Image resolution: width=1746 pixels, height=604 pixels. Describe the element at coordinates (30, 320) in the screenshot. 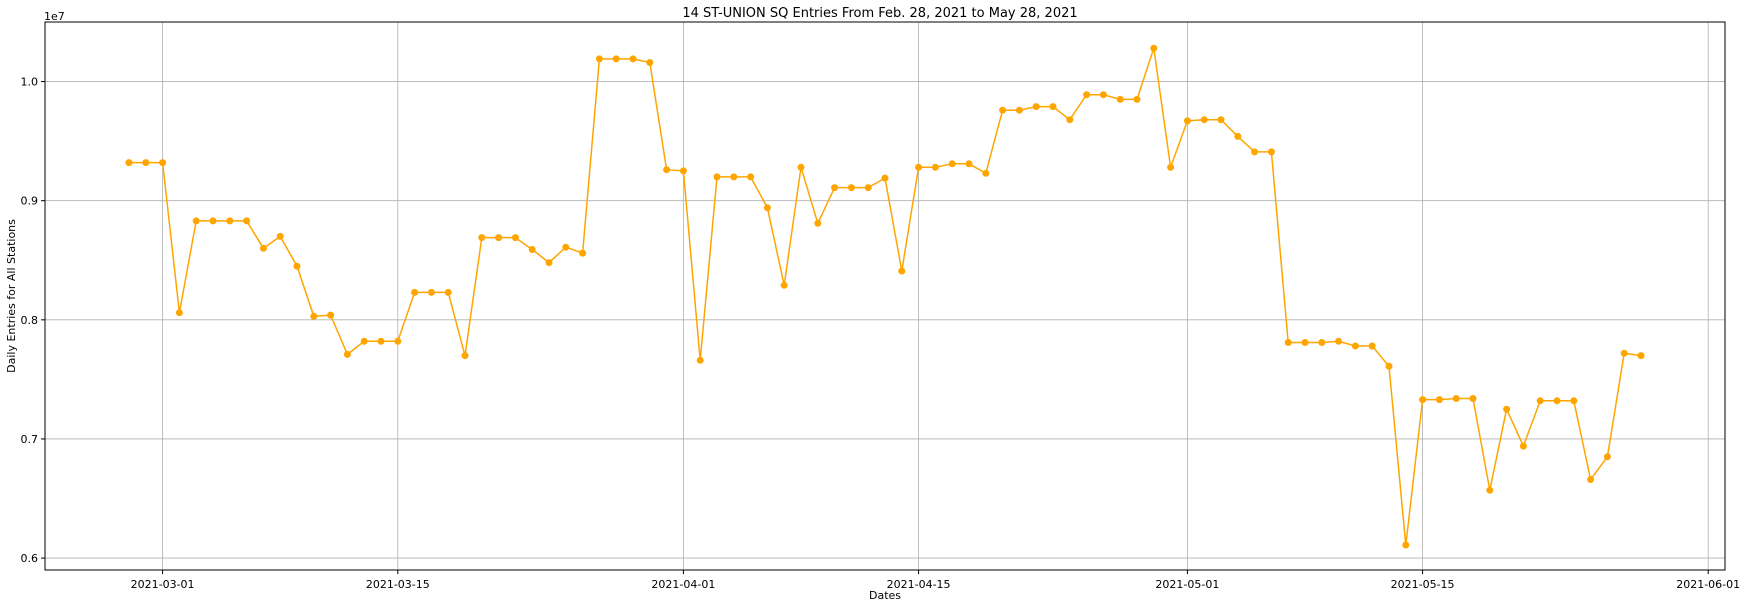

I see `y-tick-label: 0.8` at that location.